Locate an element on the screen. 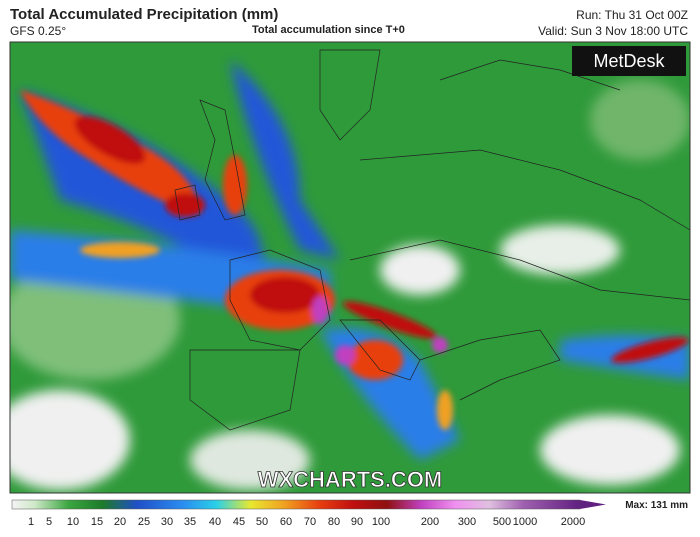 Image resolution: width=700 pixels, height=537 pixels. legend-tick: 5 is located at coordinates (49, 522).